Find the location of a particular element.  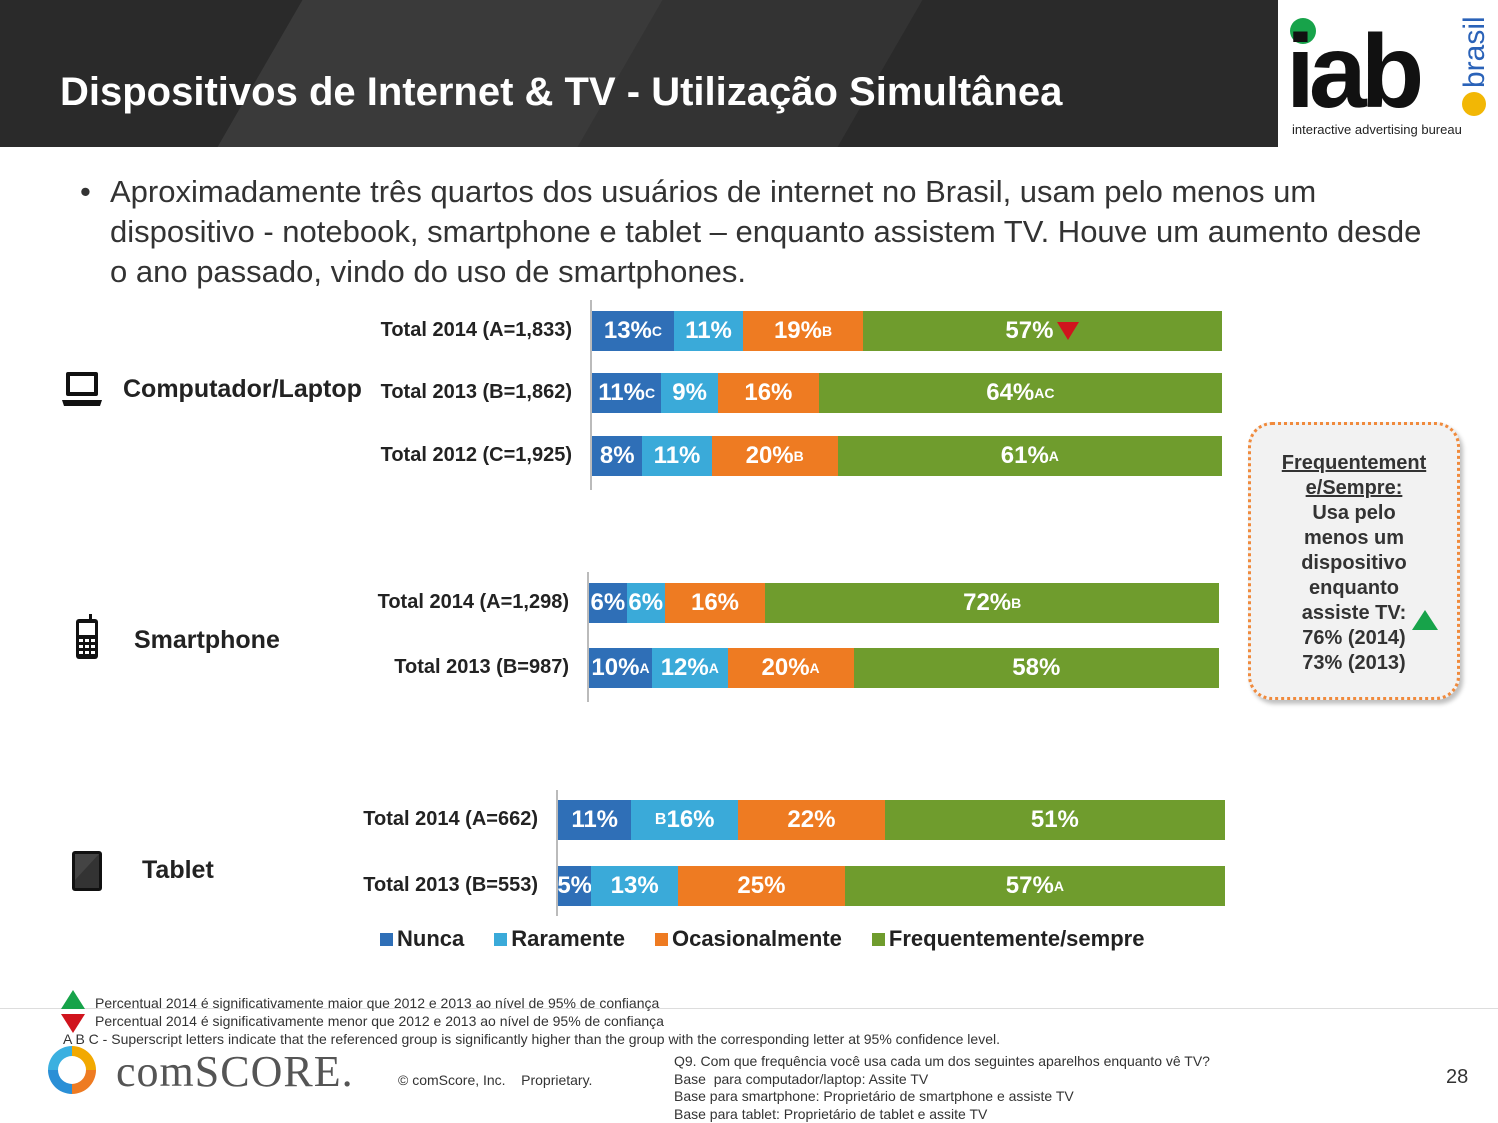

data-label: 22% is located at coordinates (811, 819).